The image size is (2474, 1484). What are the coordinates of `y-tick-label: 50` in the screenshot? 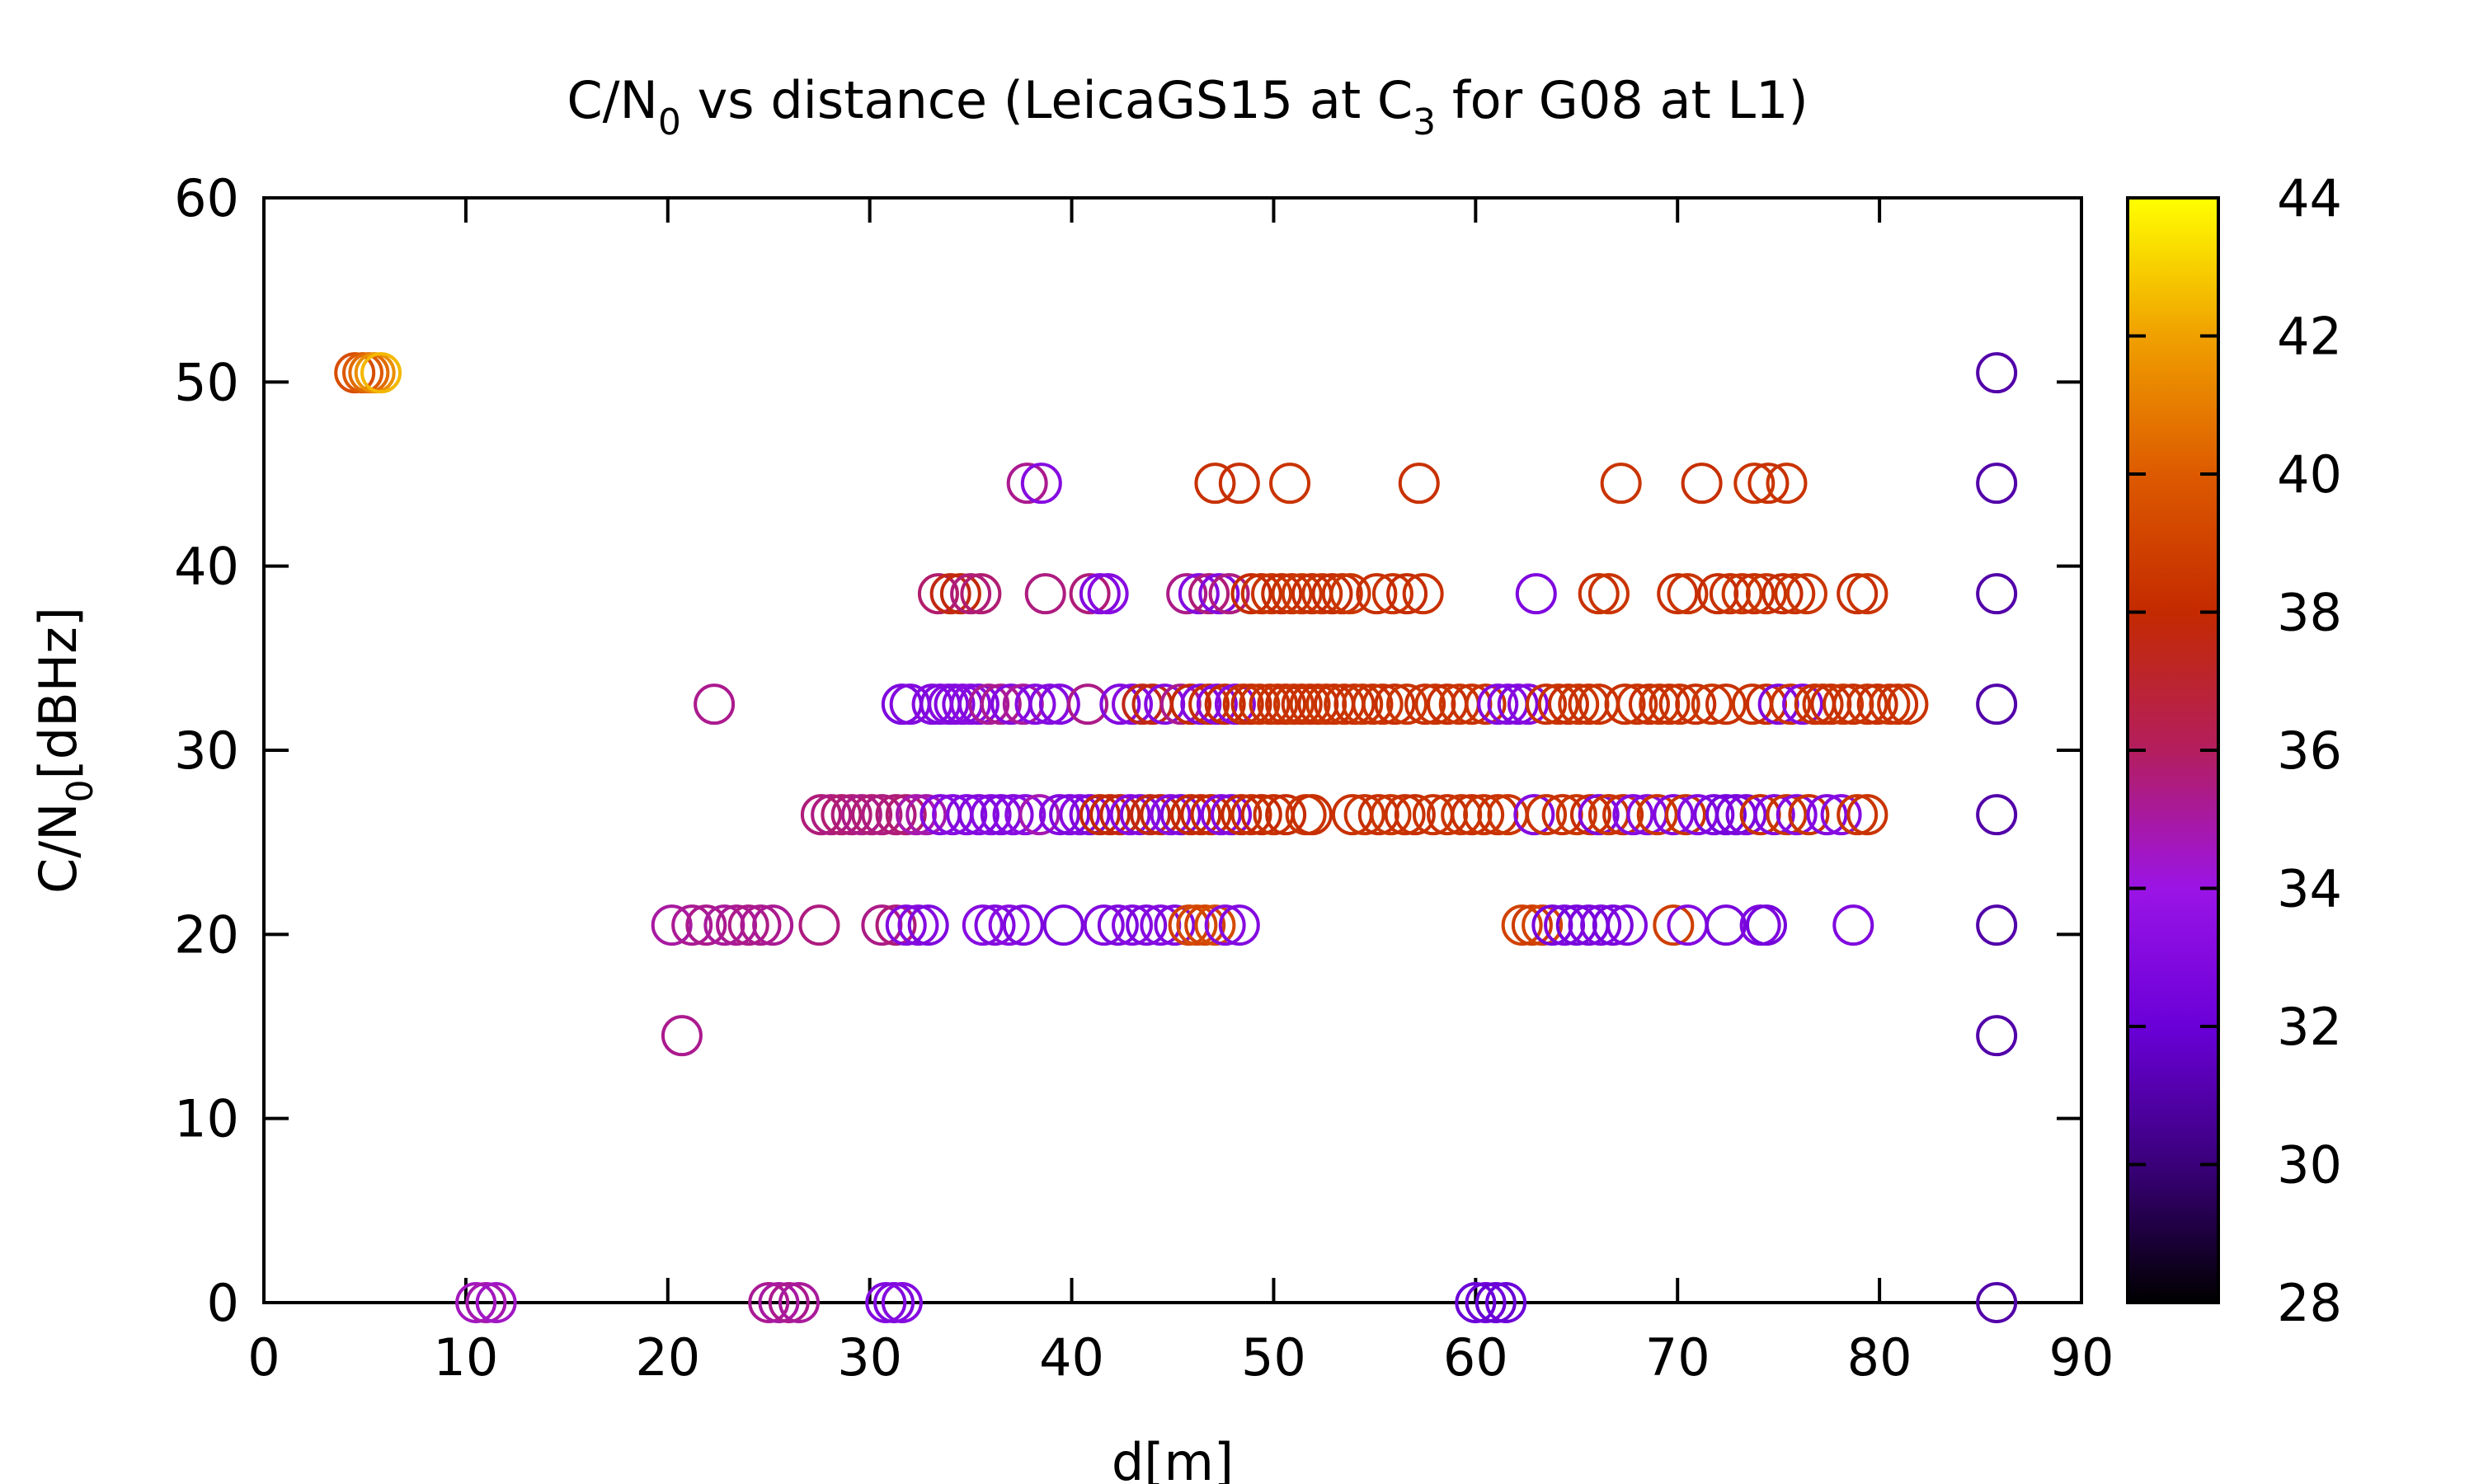 It's located at (206, 382).